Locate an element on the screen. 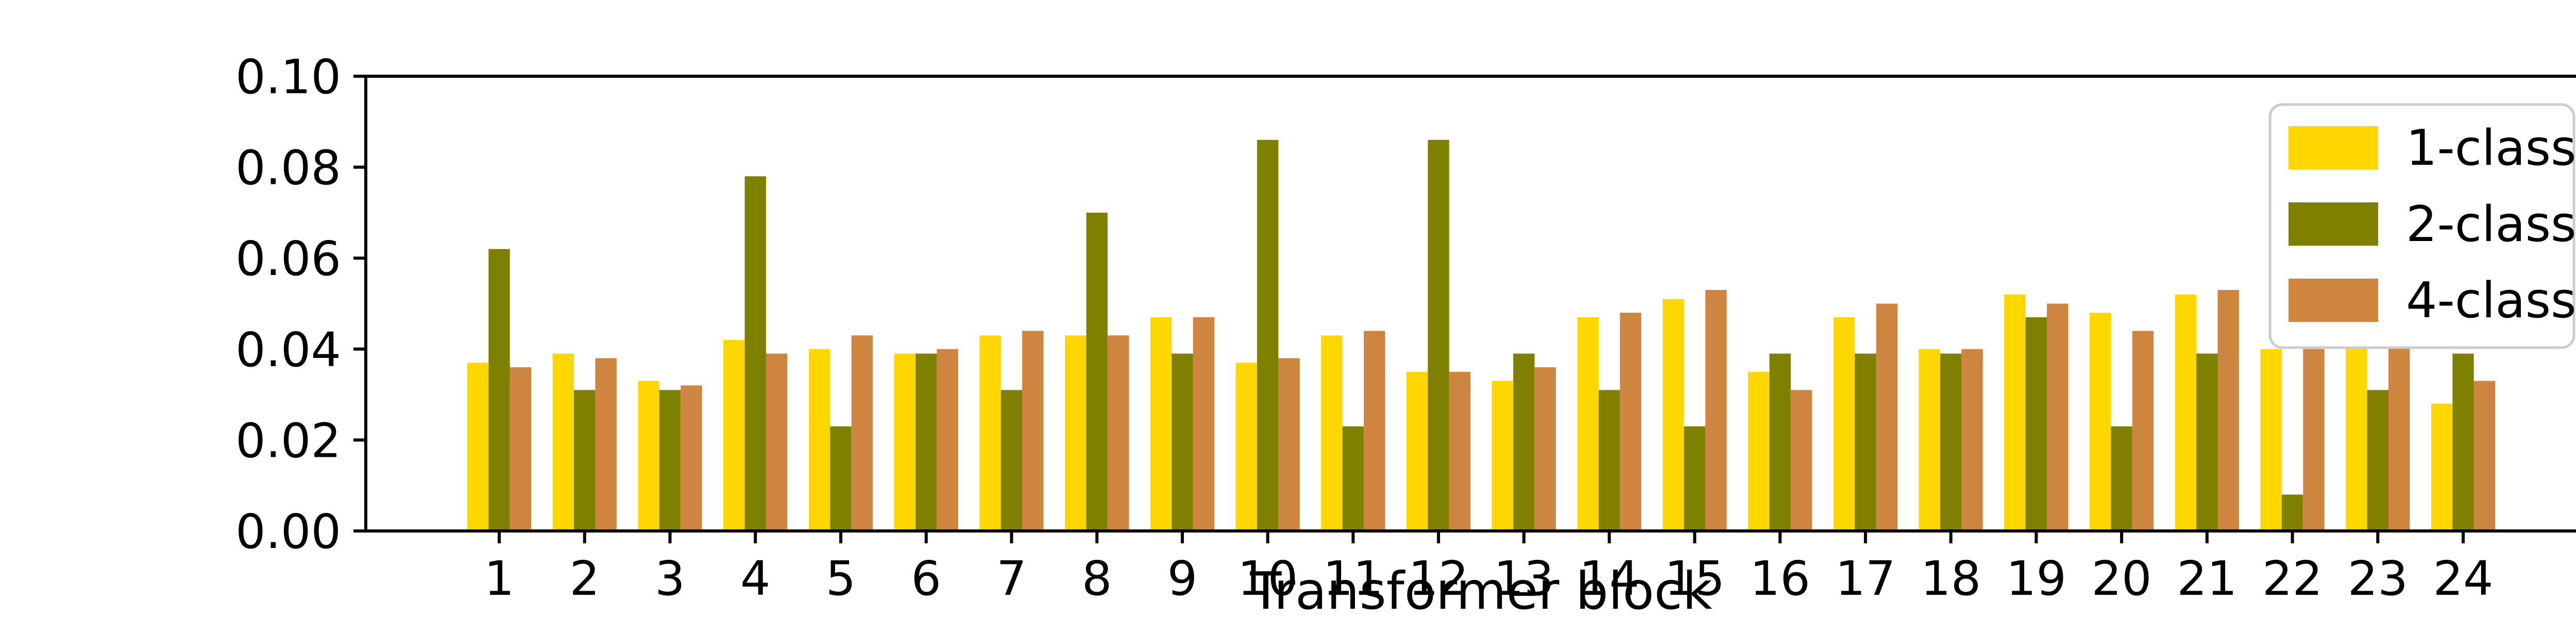  x-tick-label: 12 is located at coordinates (1439, 578).